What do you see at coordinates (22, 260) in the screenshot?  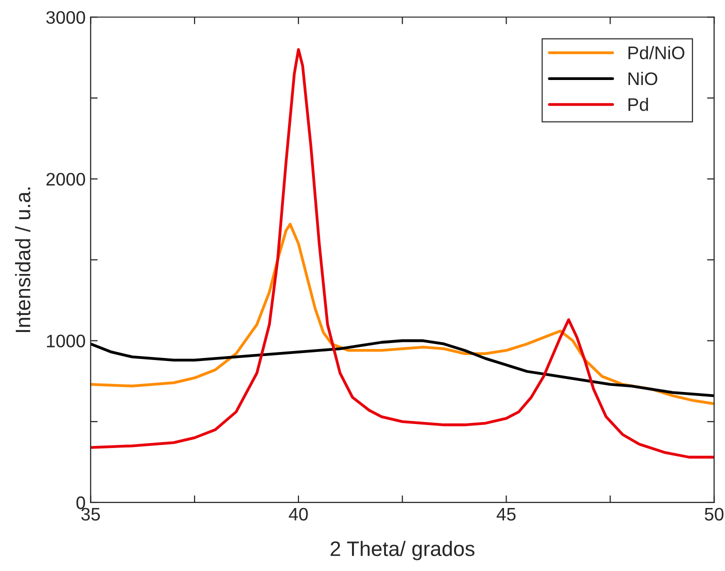 I see `y-axis-title: Intensidad / u.a.` at bounding box center [22, 260].